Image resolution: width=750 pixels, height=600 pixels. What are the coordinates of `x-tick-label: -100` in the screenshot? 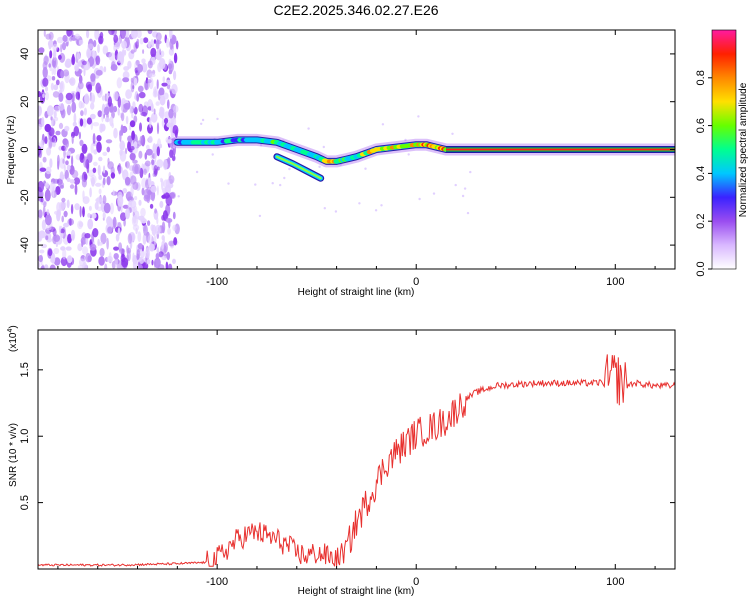 It's located at (217, 582).